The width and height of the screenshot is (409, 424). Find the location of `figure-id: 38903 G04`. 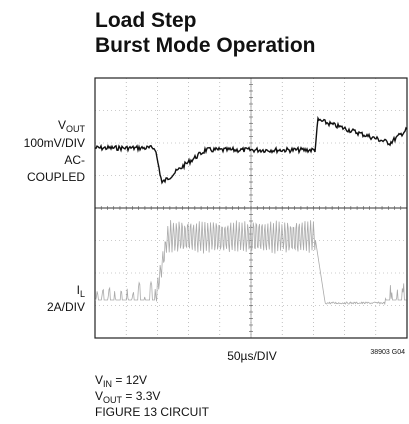

figure-id: 38903 G04 is located at coordinates (387, 352).